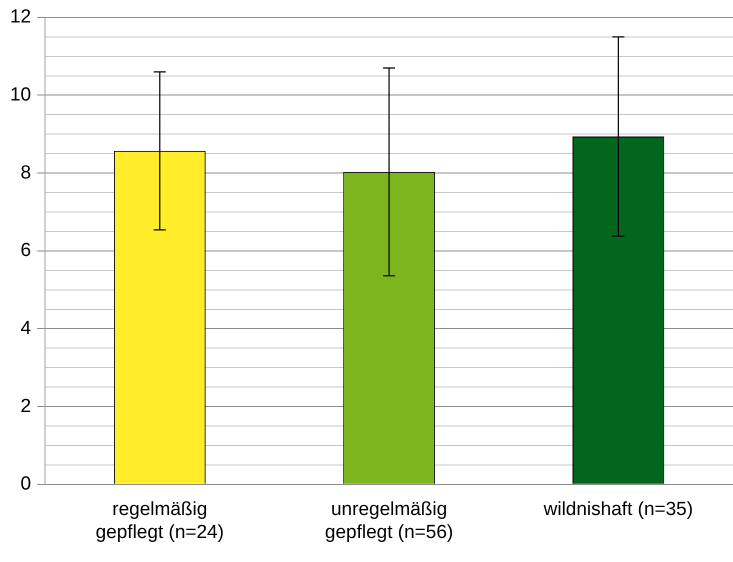 The image size is (733, 562). Describe the element at coordinates (160, 521) in the screenshot. I see `x-tick-label: regelmäßig gepflegt (n=24)` at that location.